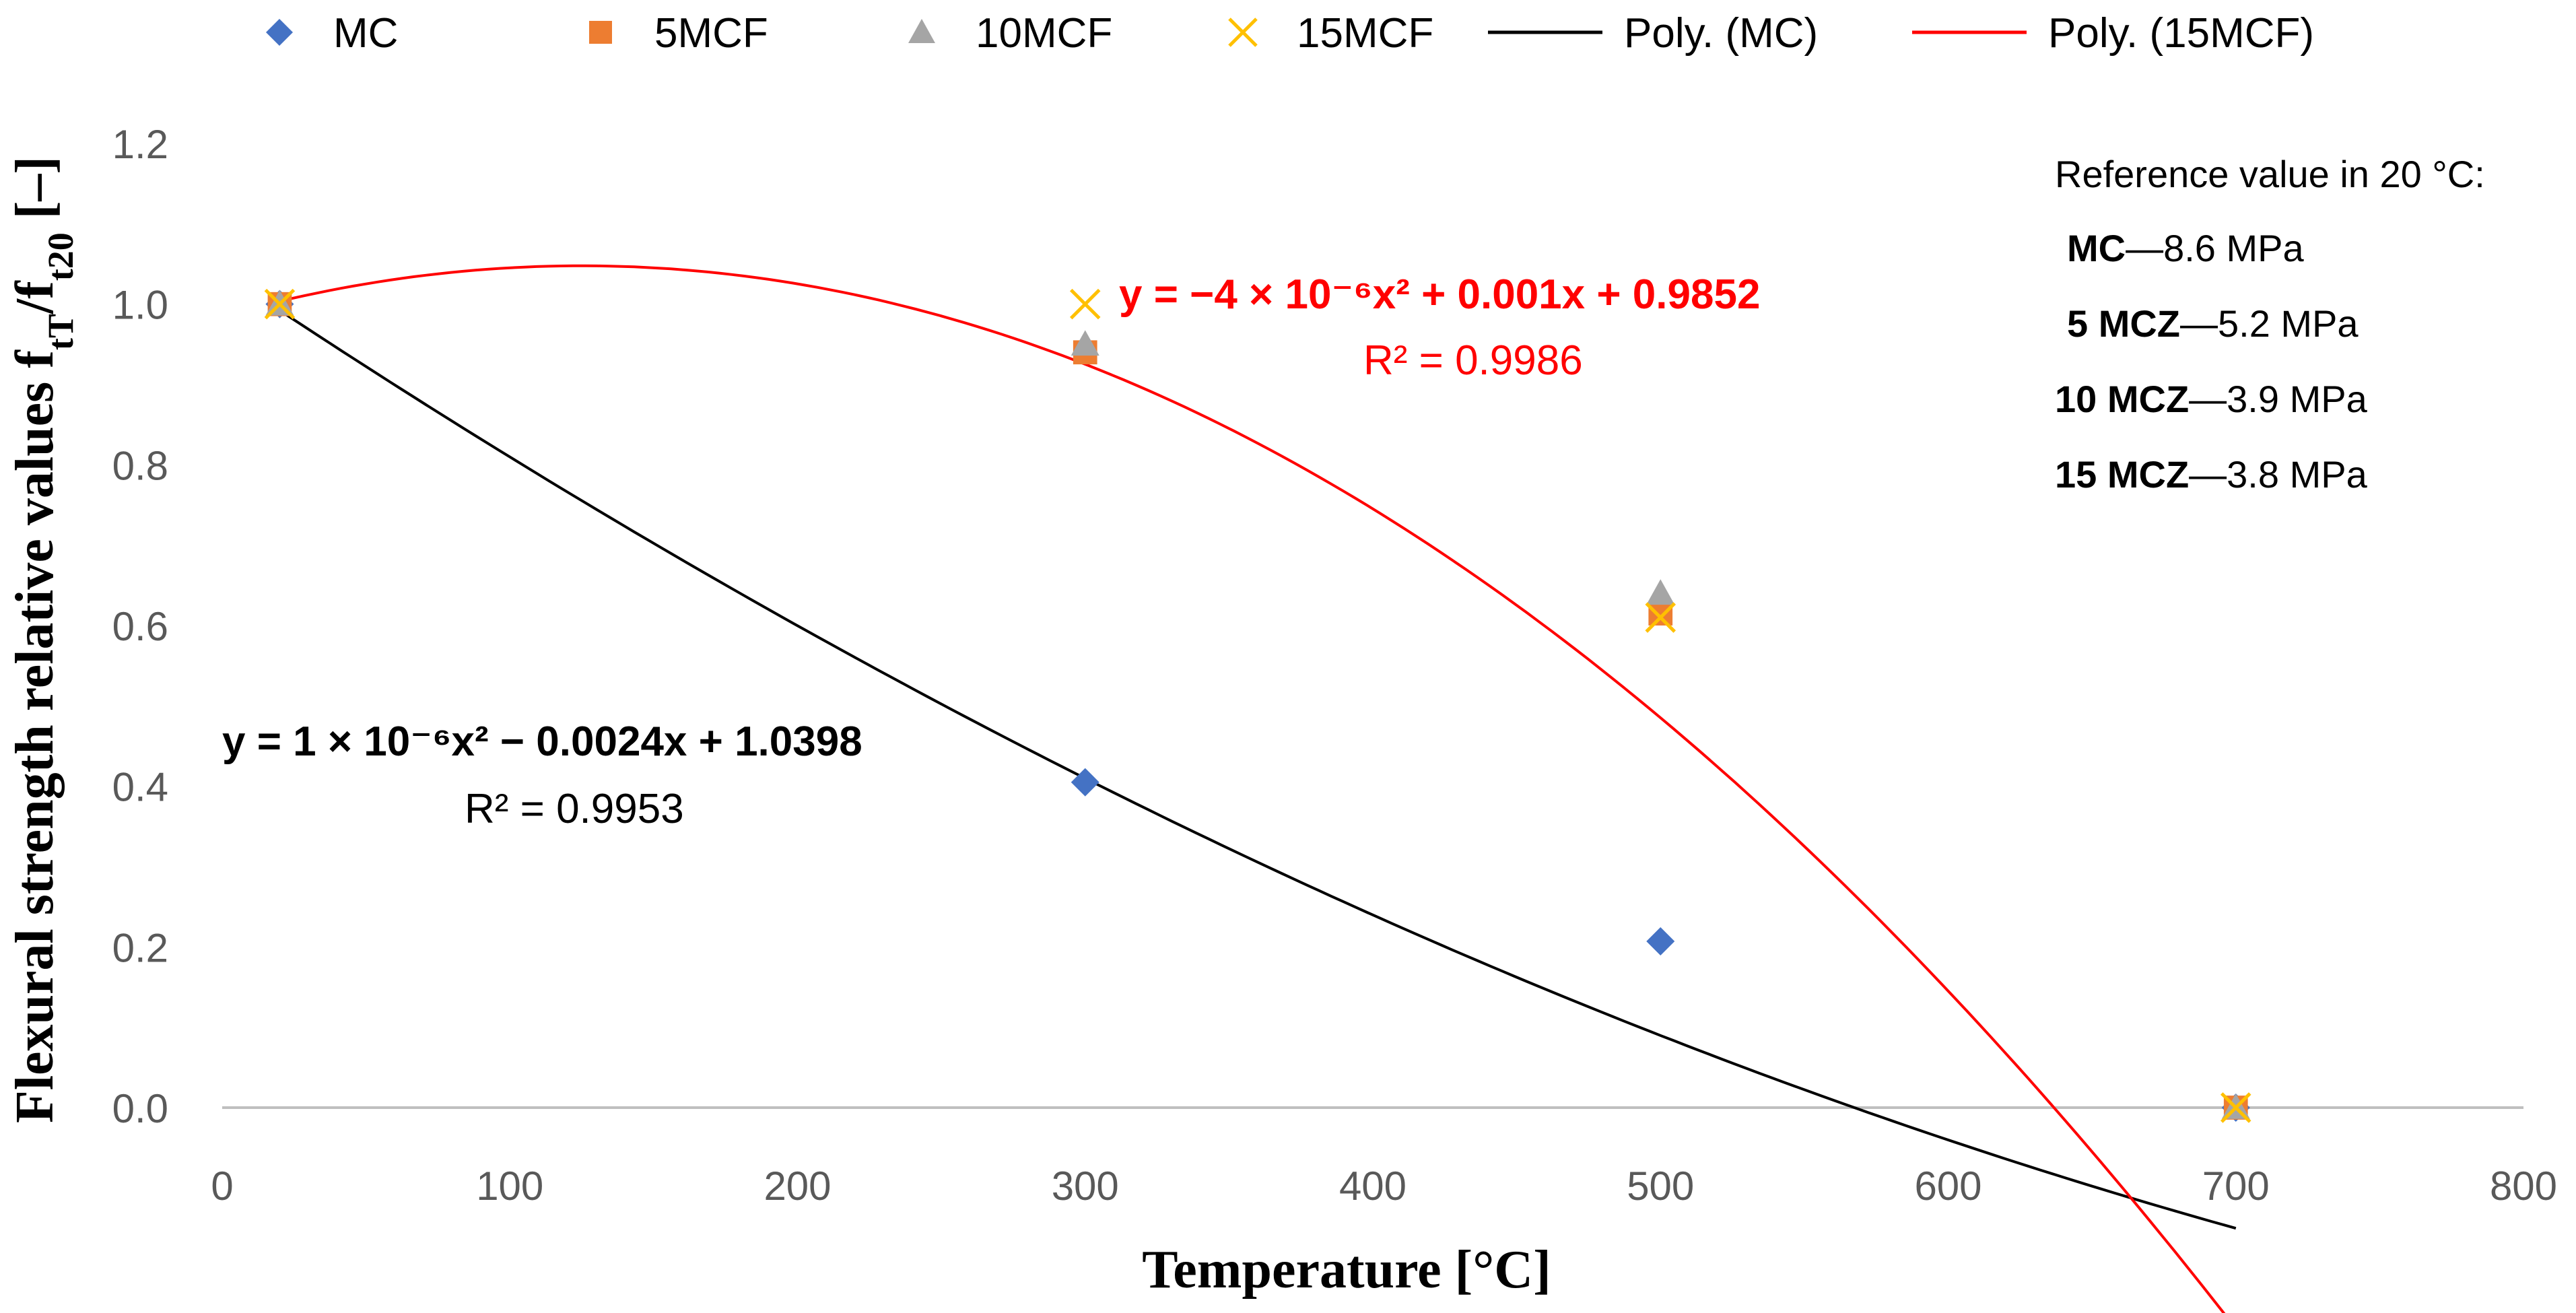  I want to click on legend-marker-15mcf, so click(1243, 32).